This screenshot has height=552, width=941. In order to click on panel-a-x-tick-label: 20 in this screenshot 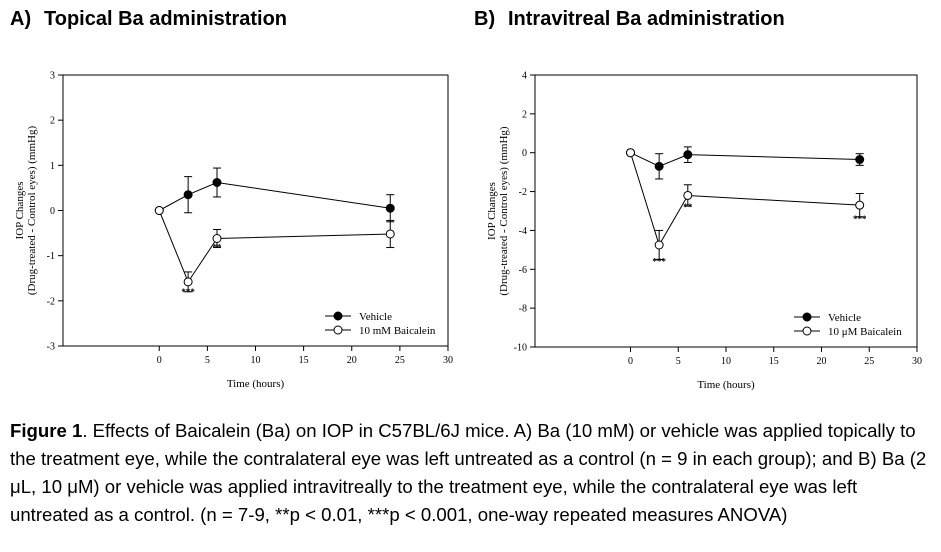, I will do `click(352, 360)`.